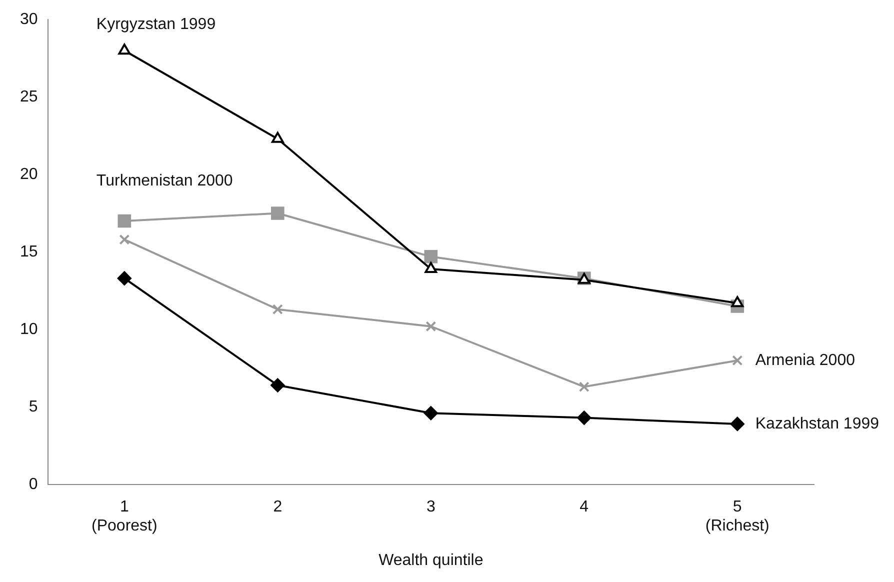 This screenshot has width=894, height=582. I want to click on y-tick-label: 30, so click(29, 19).